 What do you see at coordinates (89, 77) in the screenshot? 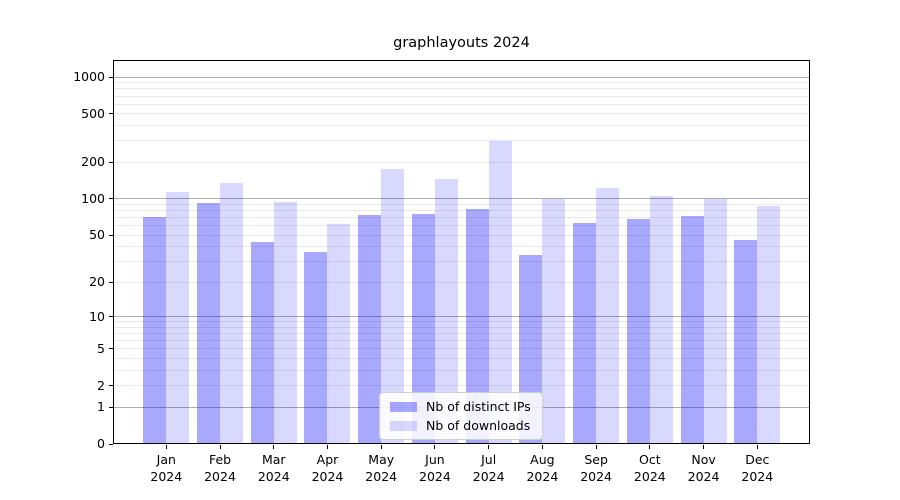
I see `y-tick-label: 1000` at bounding box center [89, 77].